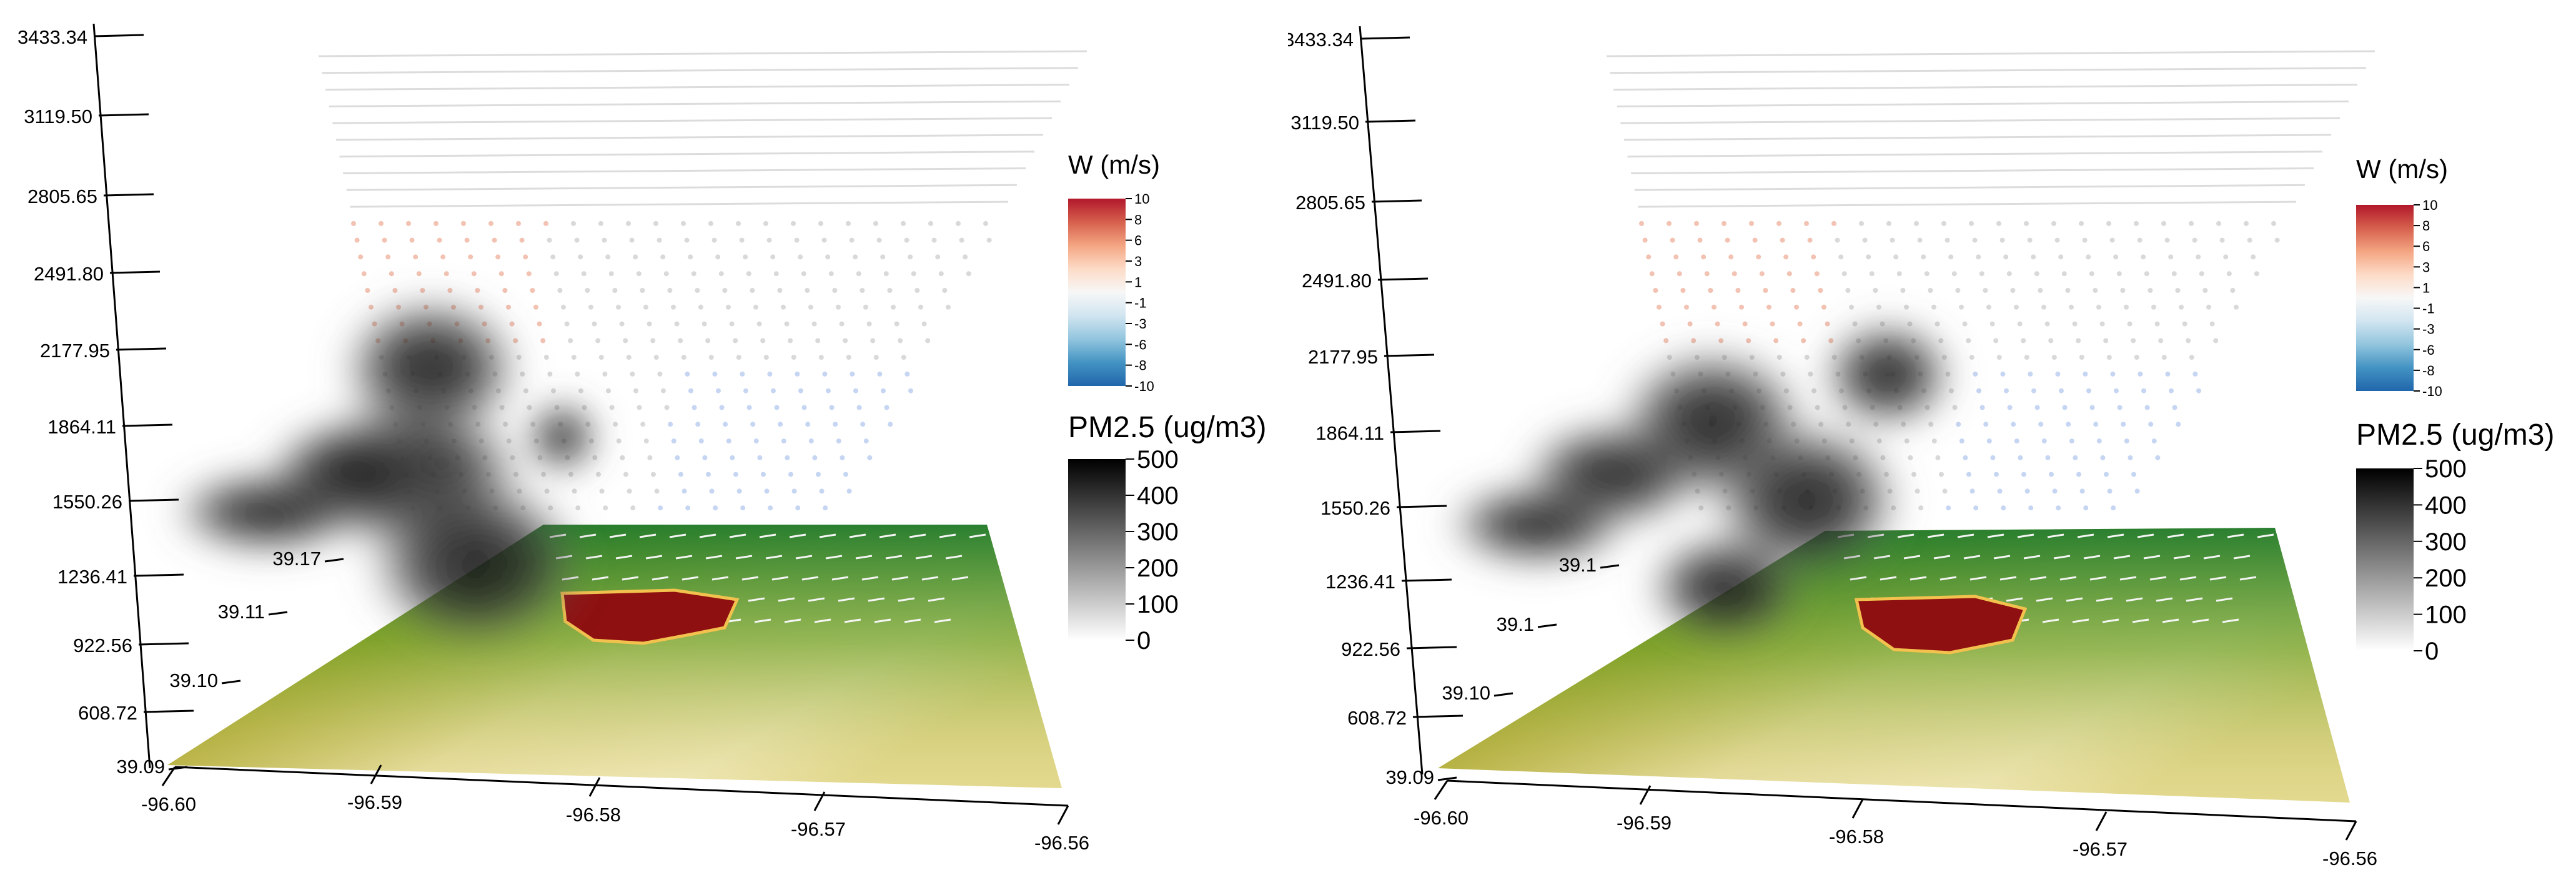  I want to click on w-legend-title: W (m/s), so click(2402, 169).